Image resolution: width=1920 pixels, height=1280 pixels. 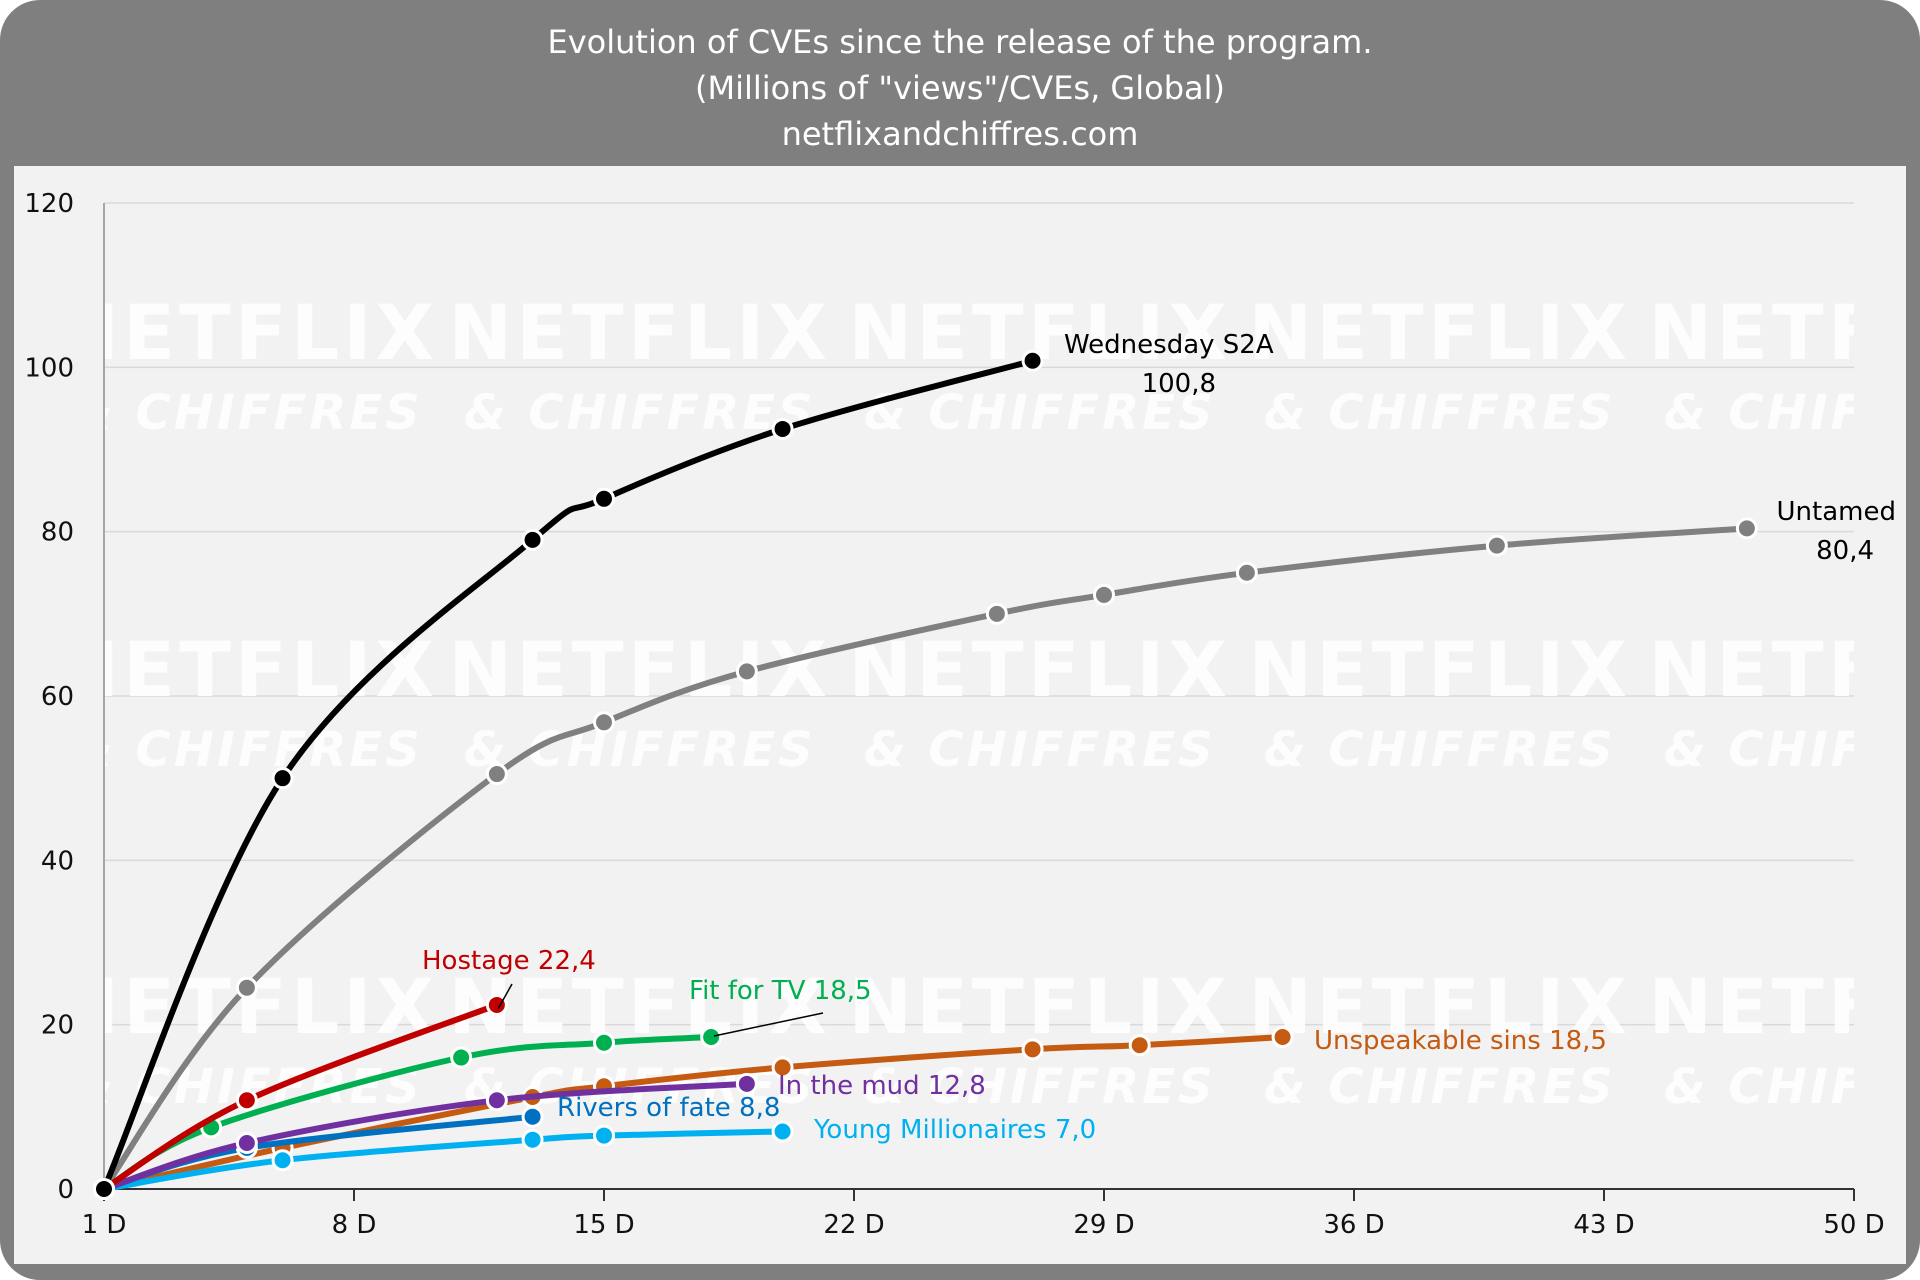 I want to click on y-tick-label: 80, so click(x=57, y=533).